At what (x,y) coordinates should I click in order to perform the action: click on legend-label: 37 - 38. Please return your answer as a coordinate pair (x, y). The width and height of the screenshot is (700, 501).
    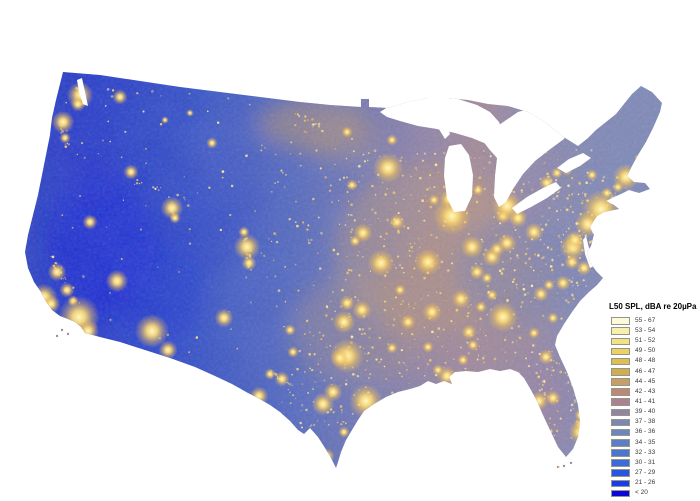
    Looking at the image, I should click on (645, 422).